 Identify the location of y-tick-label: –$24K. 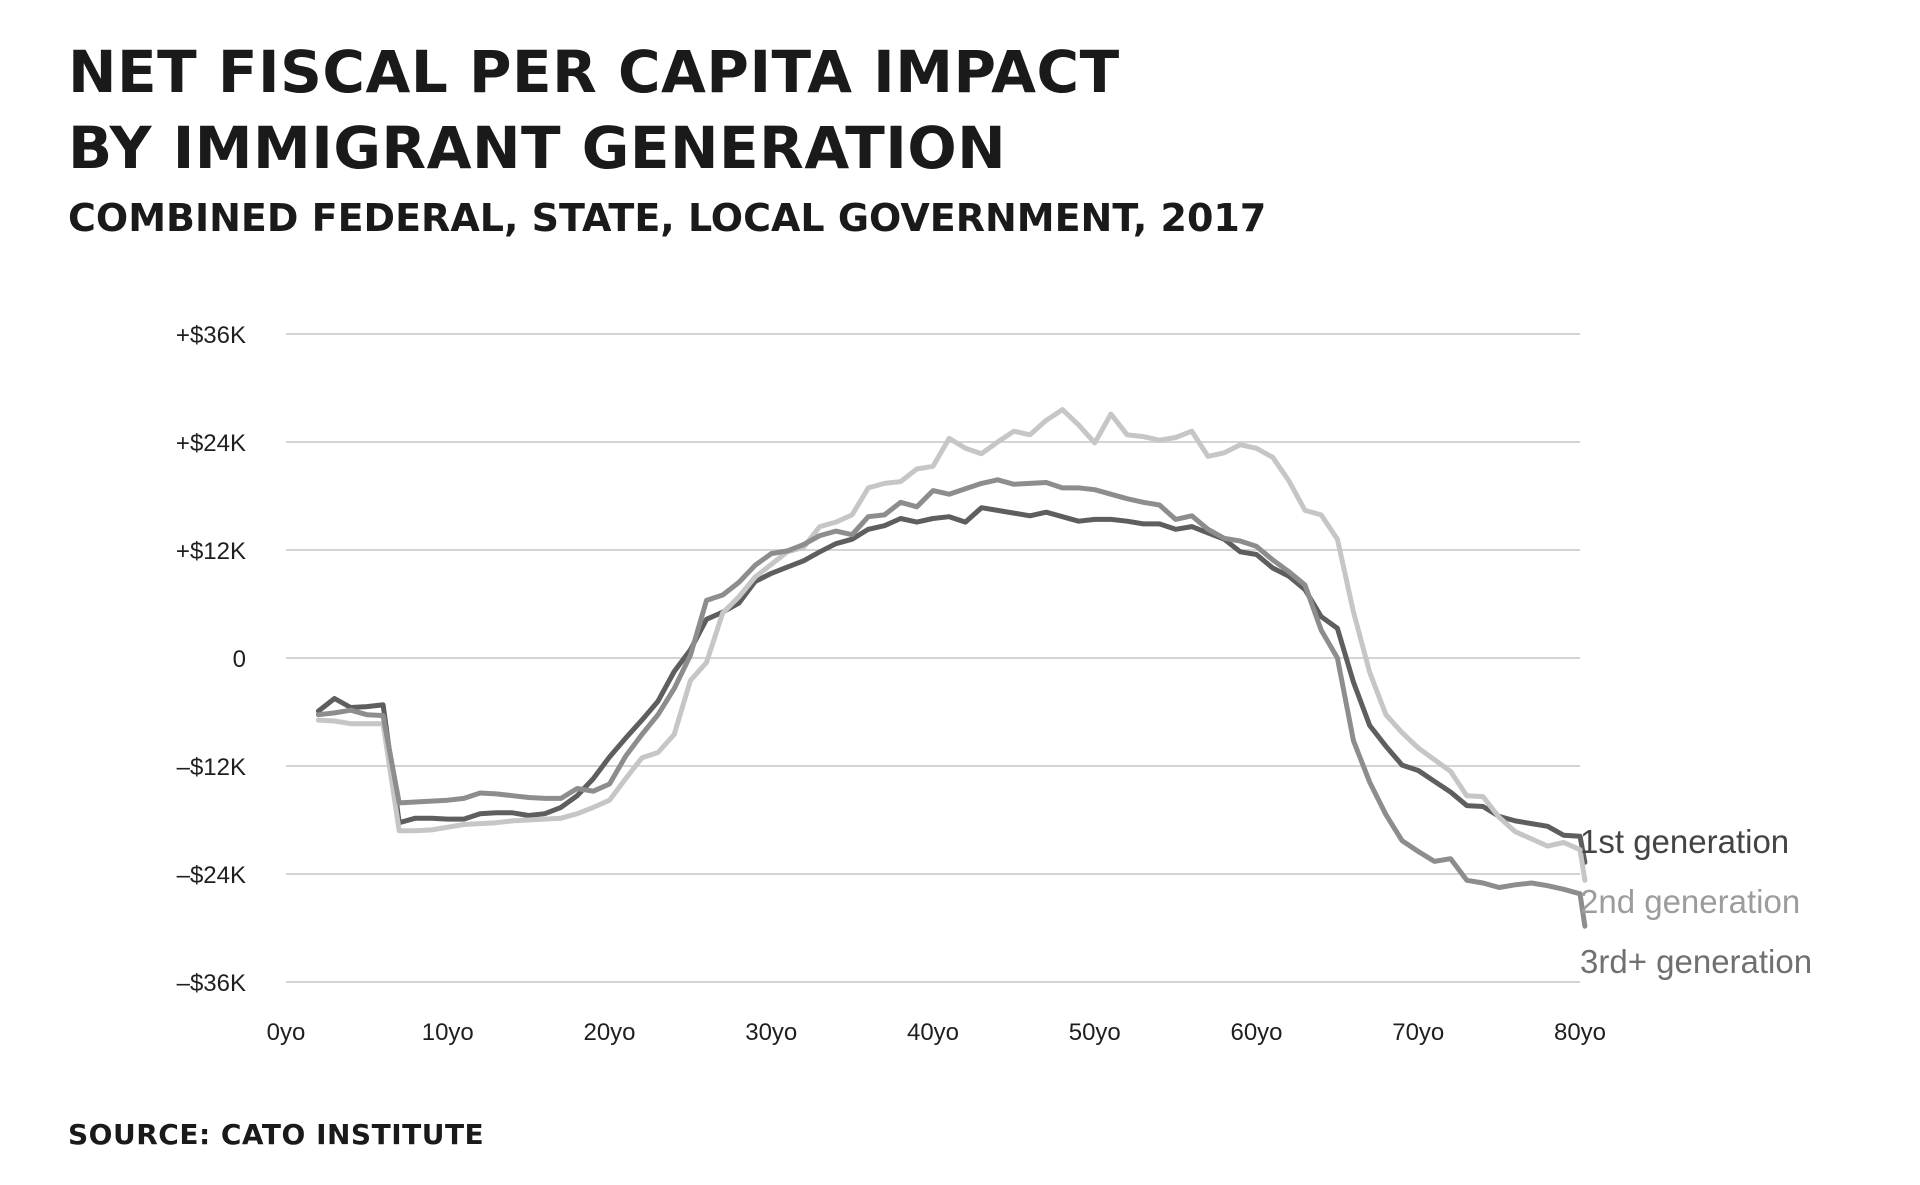
(211, 875).